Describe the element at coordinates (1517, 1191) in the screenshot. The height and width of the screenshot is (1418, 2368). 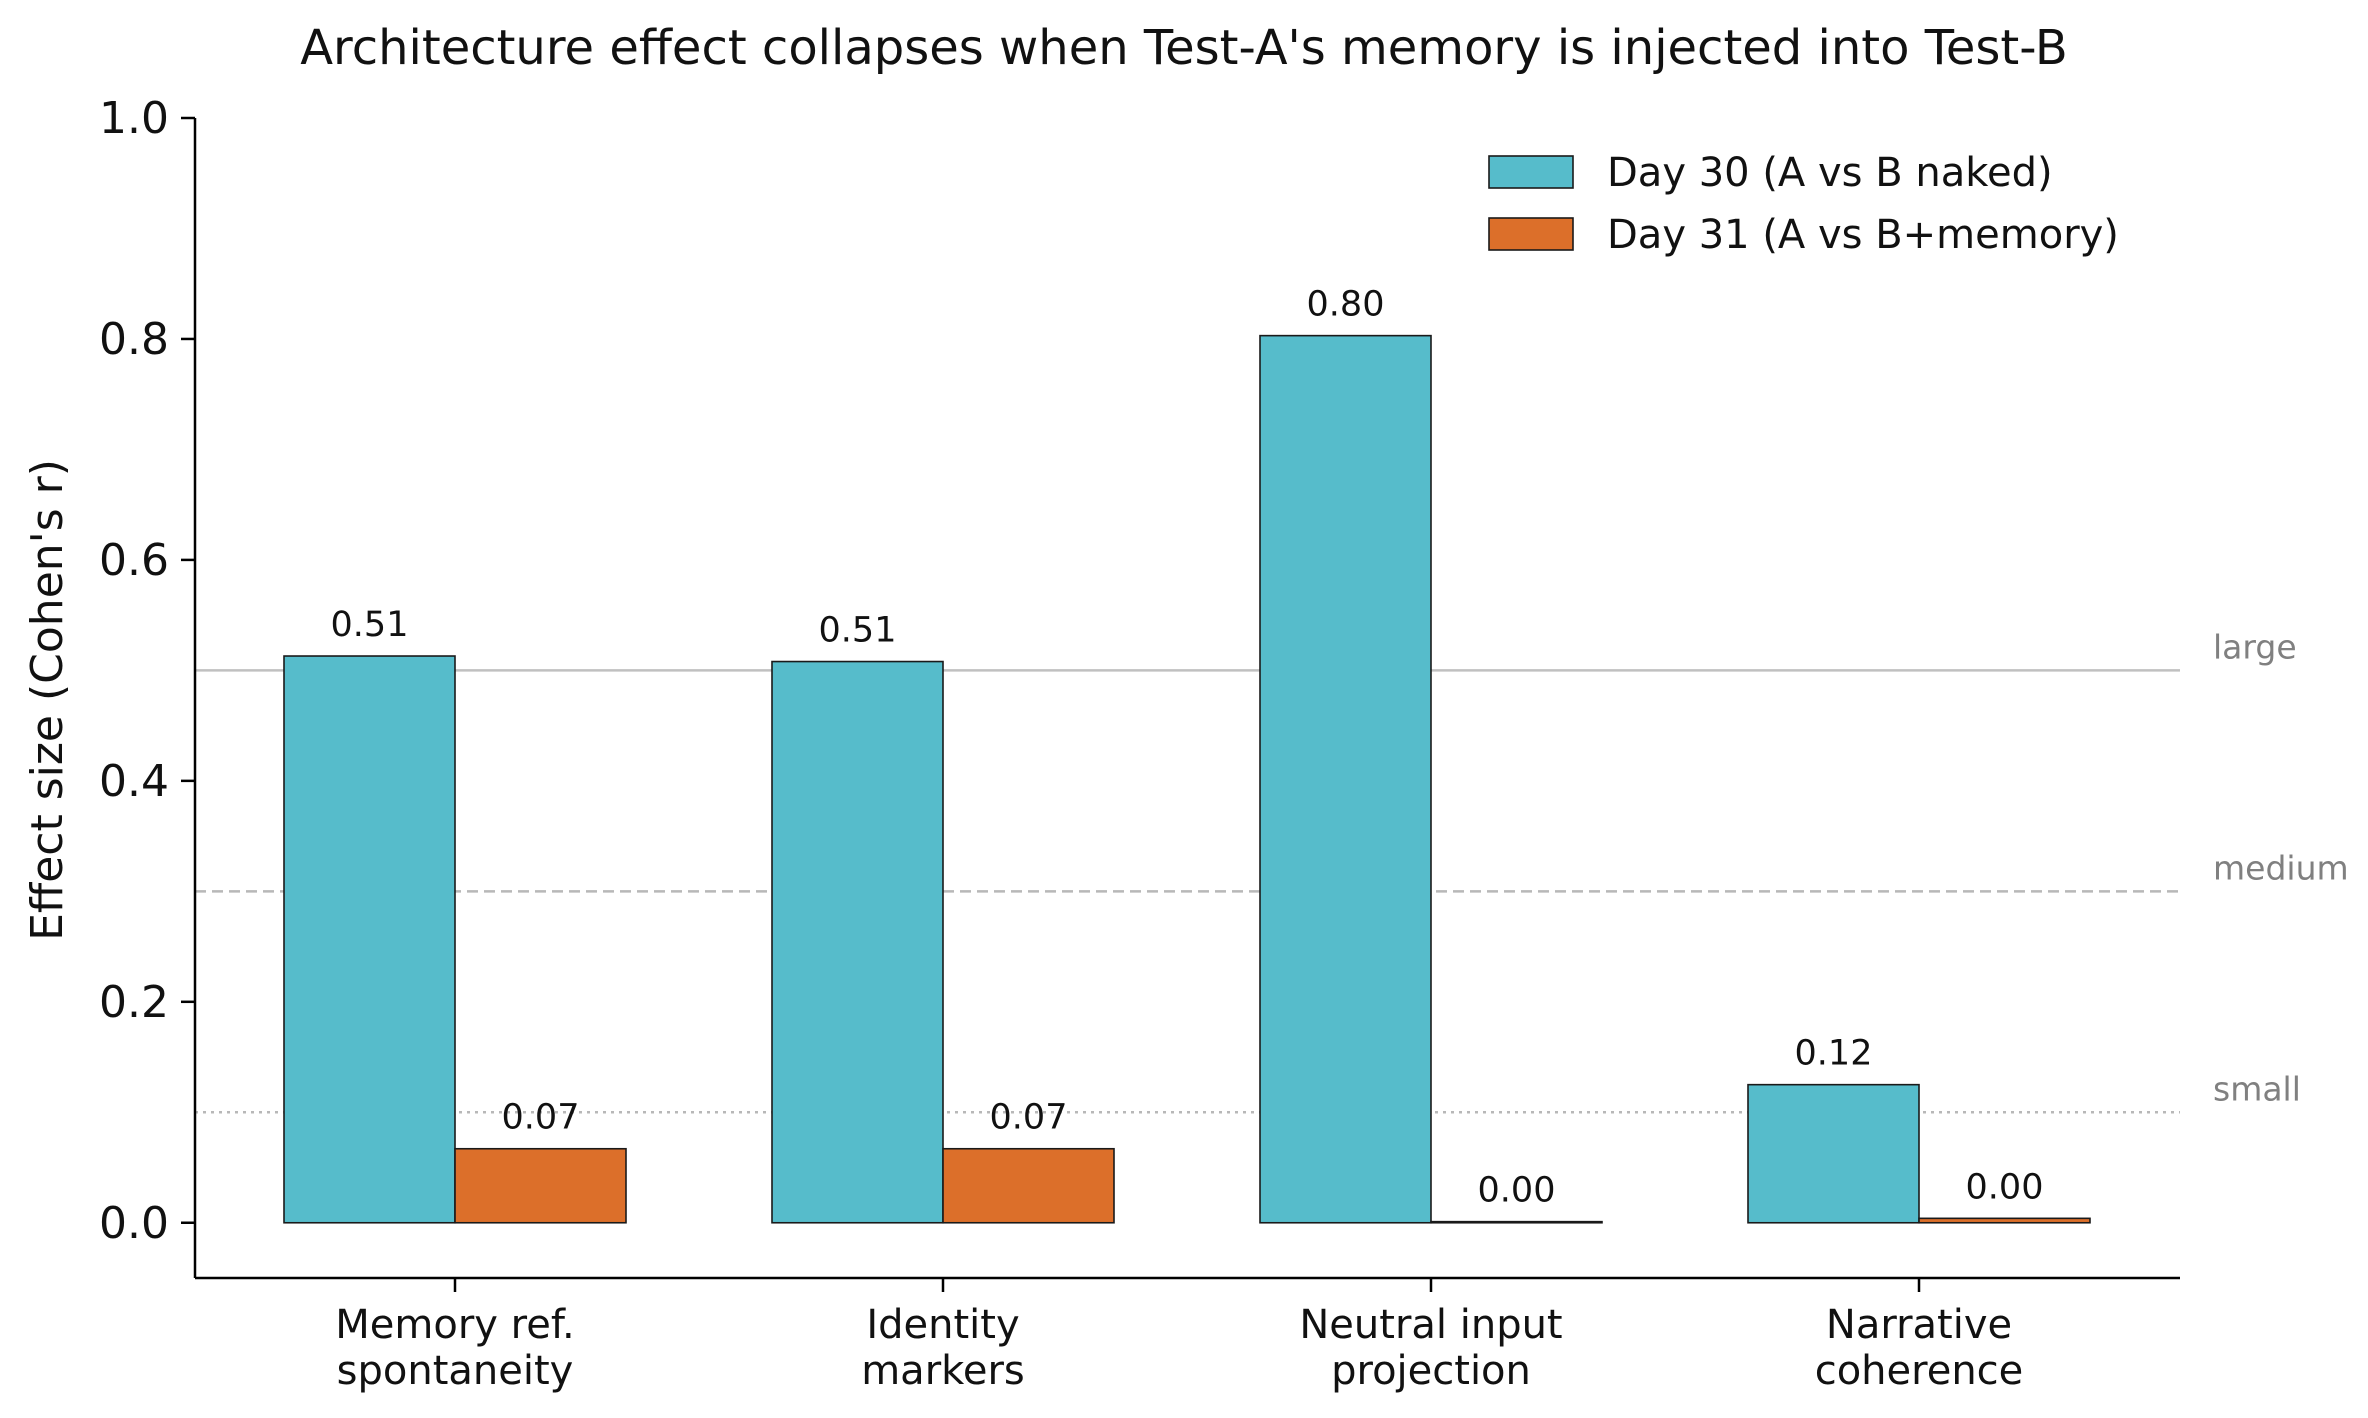
I see `value-label-series2-cat3: 0.00` at that location.